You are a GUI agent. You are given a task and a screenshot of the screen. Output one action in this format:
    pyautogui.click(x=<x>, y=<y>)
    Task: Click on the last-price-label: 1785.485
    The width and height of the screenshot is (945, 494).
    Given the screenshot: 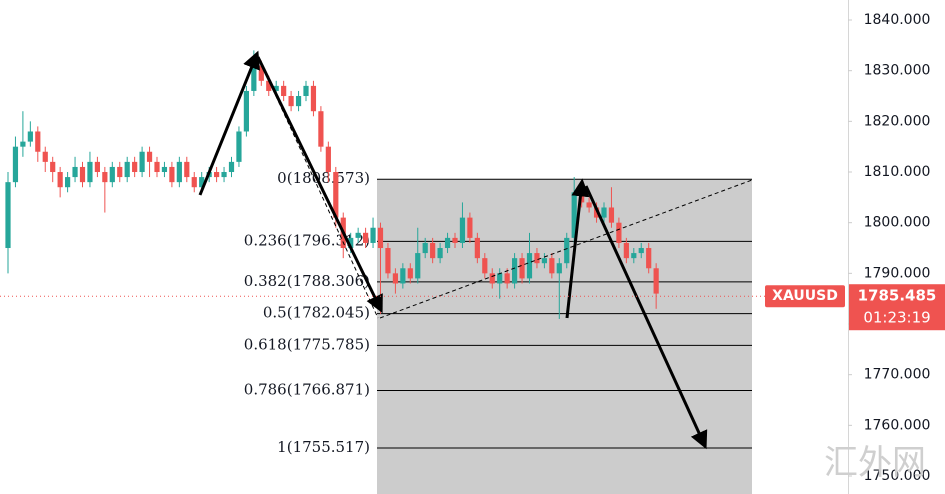 What is the action you would take?
    pyautogui.click(x=897, y=296)
    